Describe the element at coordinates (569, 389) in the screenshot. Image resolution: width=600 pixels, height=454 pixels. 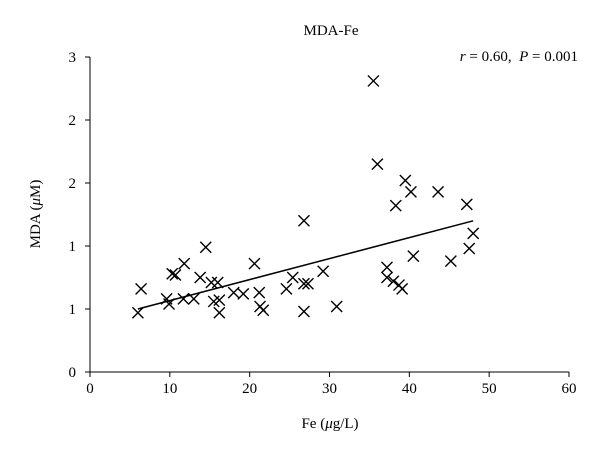
I see `x-tick-label: 60` at that location.